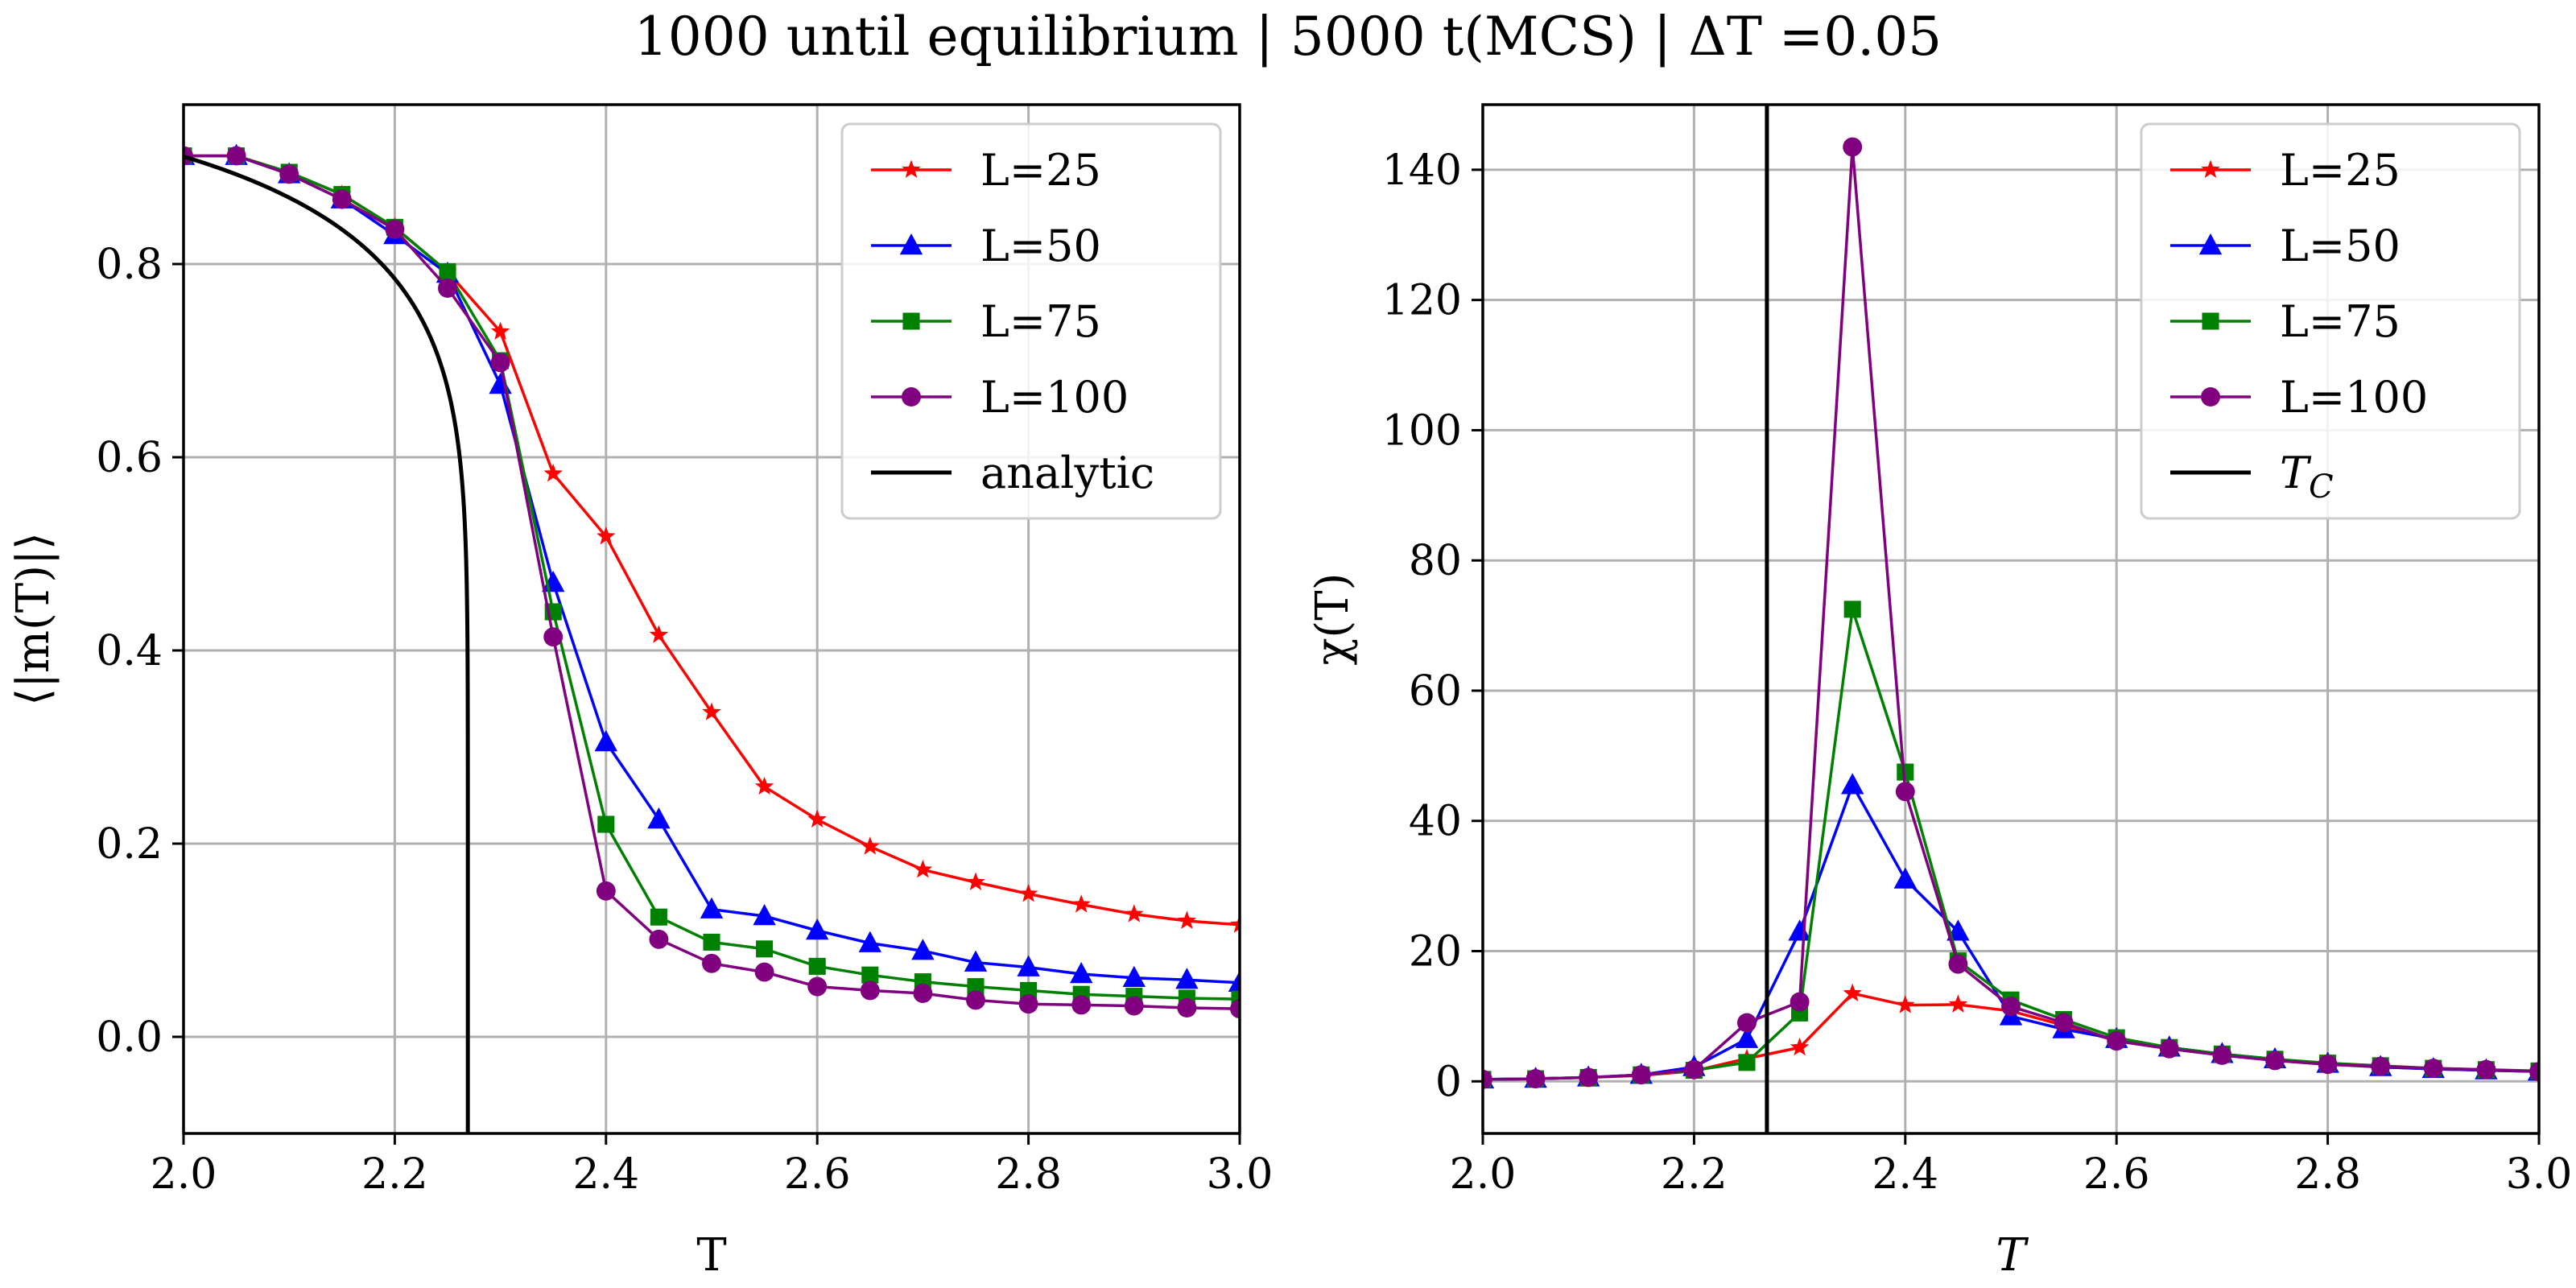  What do you see at coordinates (327, 644) in the screenshot?
I see `mag-series-analytic-line` at bounding box center [327, 644].